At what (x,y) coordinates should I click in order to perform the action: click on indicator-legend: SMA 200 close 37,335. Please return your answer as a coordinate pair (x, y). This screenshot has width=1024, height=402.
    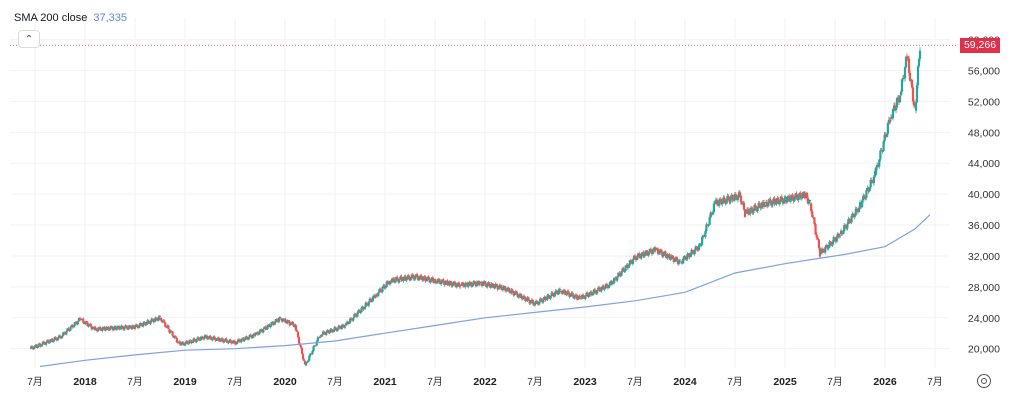
    Looking at the image, I should click on (70, 18).